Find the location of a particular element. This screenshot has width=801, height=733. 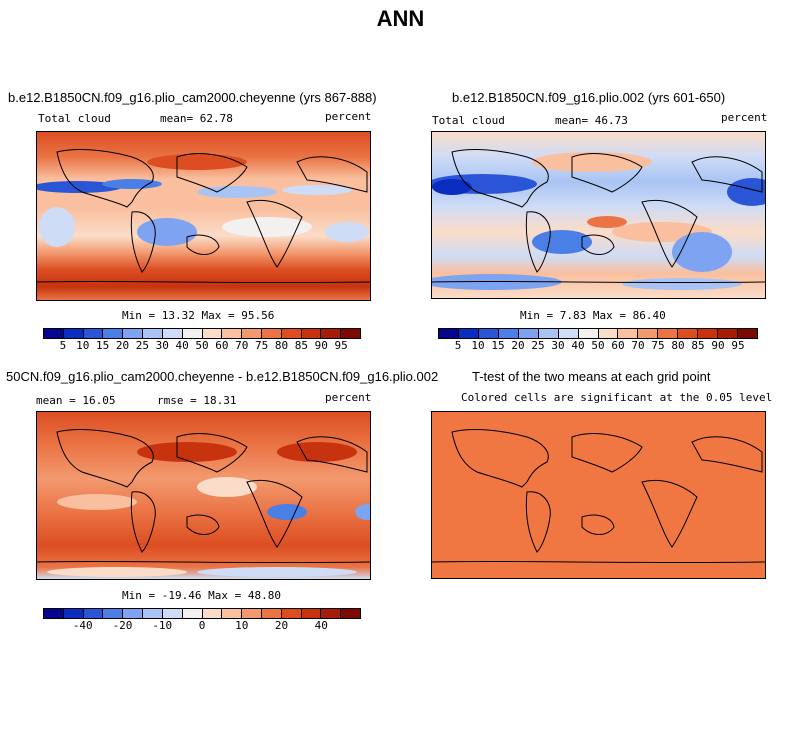

panel1-colorbar-ticks: 5 10 15 20 25 30 40 50 60 70 75 80 85 90 95 is located at coordinates (202, 346).